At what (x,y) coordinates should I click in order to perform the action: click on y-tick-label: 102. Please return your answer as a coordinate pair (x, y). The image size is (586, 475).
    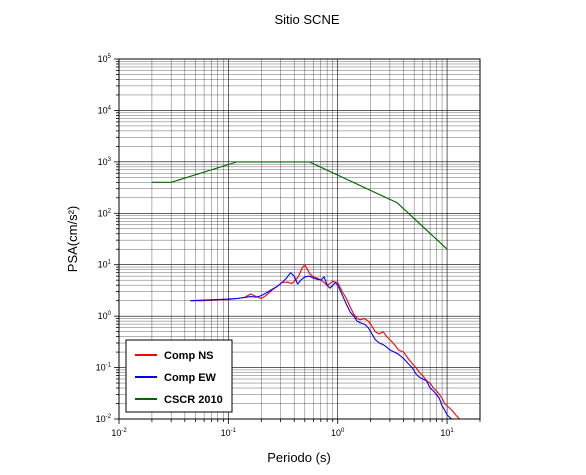
    Looking at the image, I should click on (105, 213).